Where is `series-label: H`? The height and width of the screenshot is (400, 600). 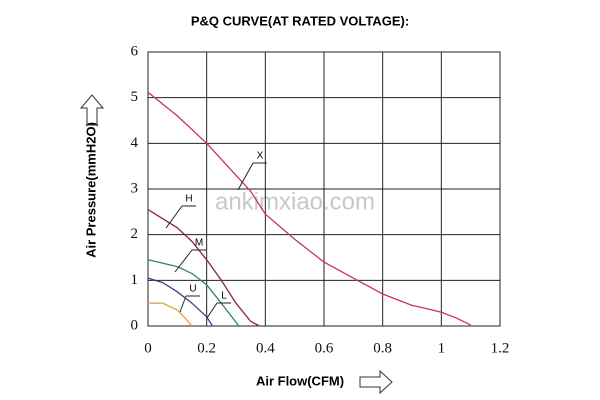 series-label: H is located at coordinates (188, 199).